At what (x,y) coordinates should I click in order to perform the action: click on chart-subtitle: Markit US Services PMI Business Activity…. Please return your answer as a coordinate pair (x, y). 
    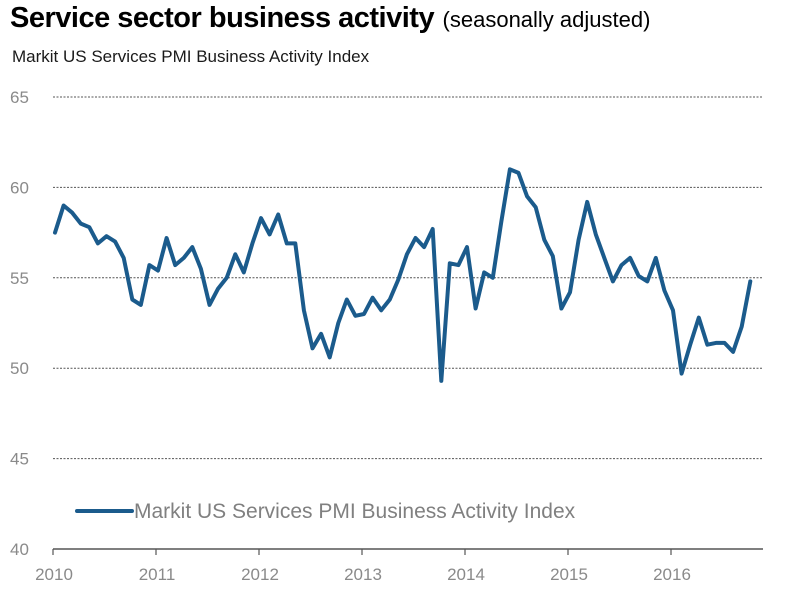
    Looking at the image, I should click on (191, 56).